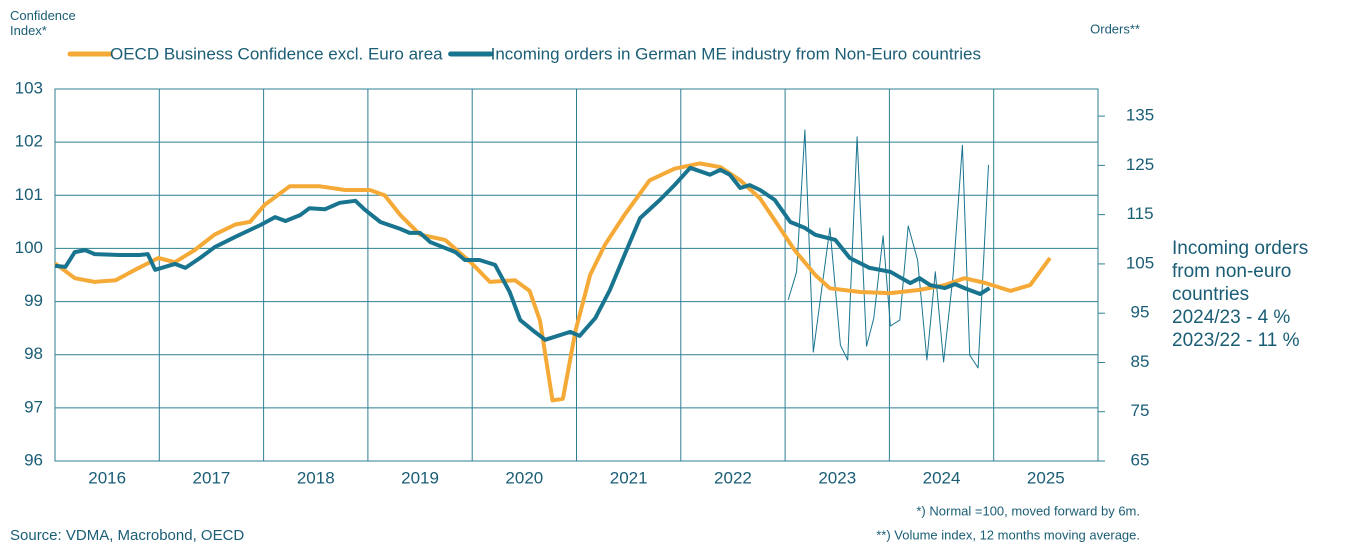  I want to click on side-note: Incoming orders, so click(1240, 248).